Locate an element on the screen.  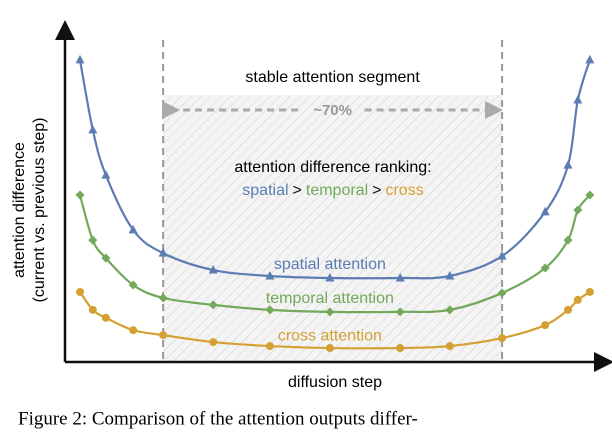
ranking-line: spatial > temporal > cross is located at coordinates (332, 190).